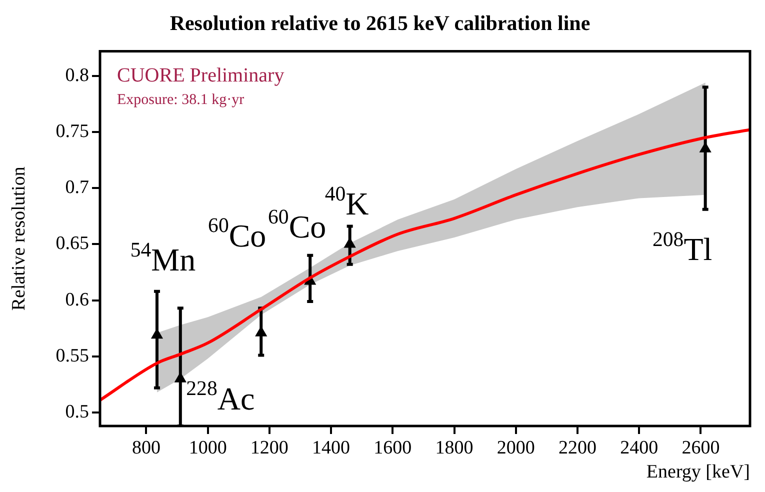  Describe the element at coordinates (77, 412) in the screenshot. I see `y-tick-label: 0.5` at that location.